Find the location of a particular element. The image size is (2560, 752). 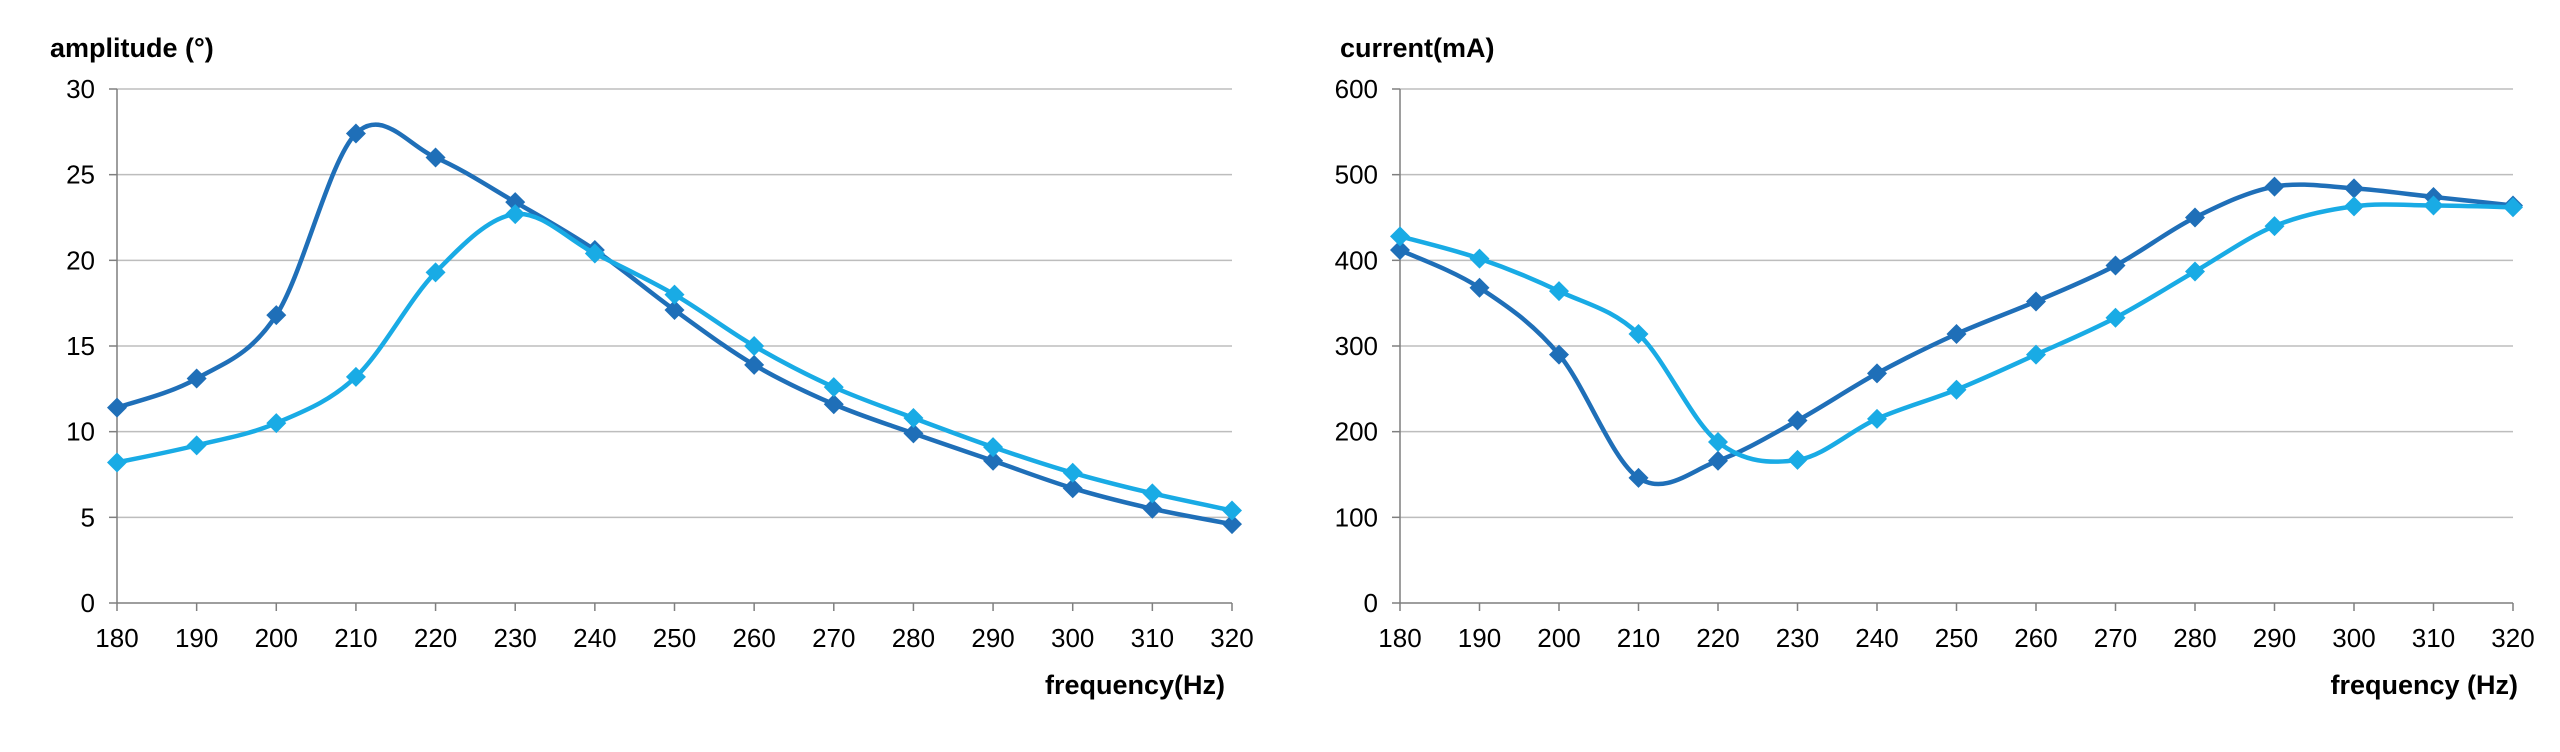

x-axis-title: frequency(Hz) is located at coordinates (1135, 685).